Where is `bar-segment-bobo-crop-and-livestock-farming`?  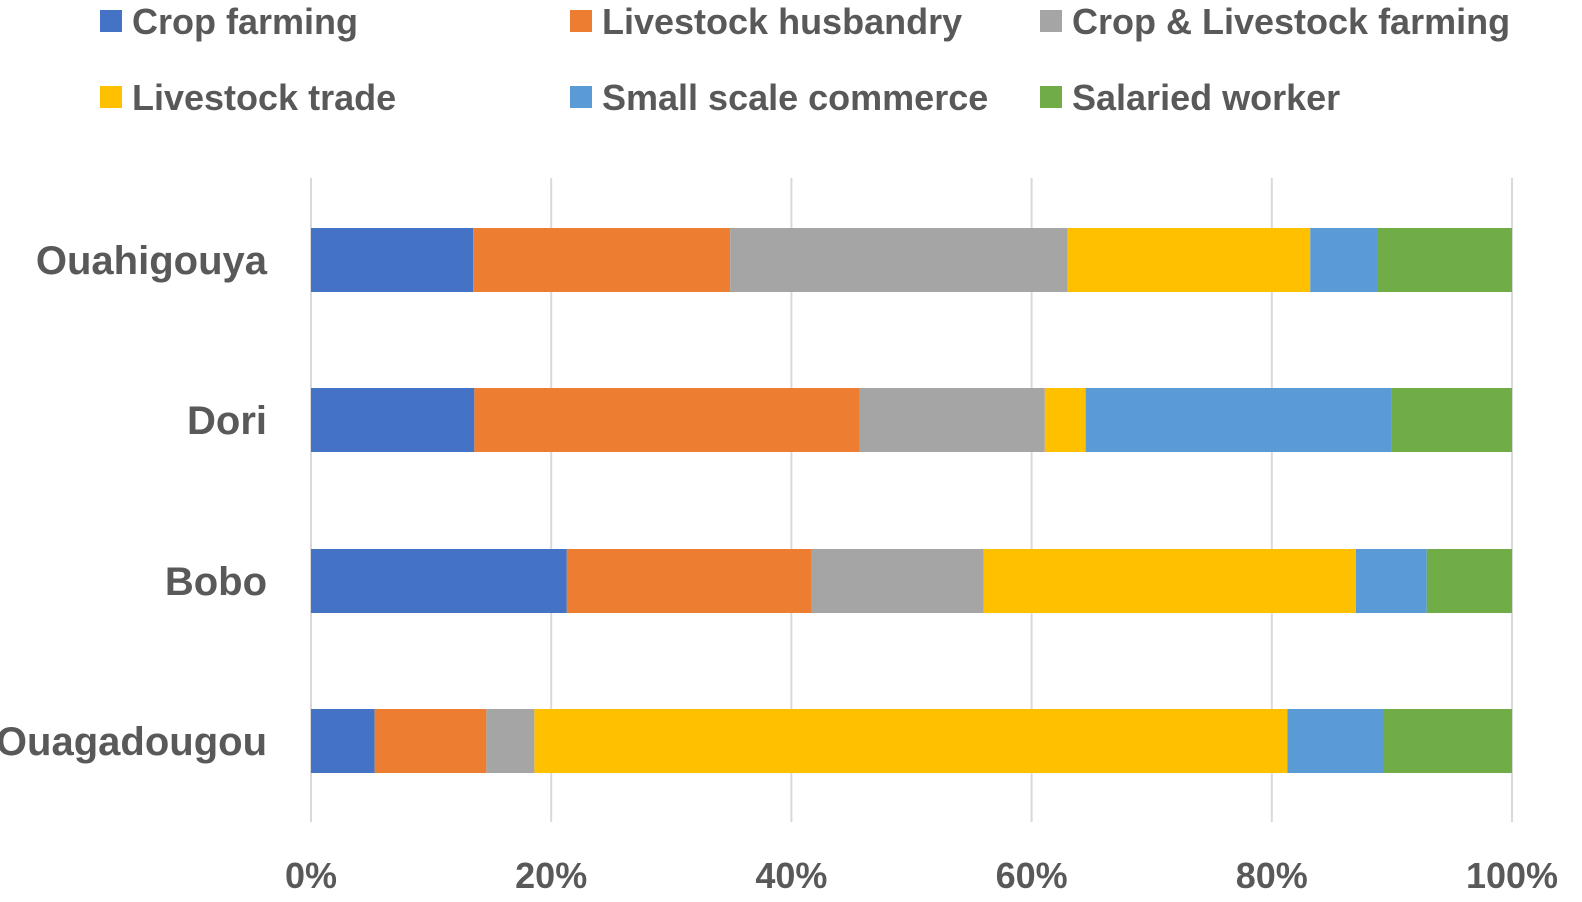 bar-segment-bobo-crop-and-livestock-farming is located at coordinates (897, 581).